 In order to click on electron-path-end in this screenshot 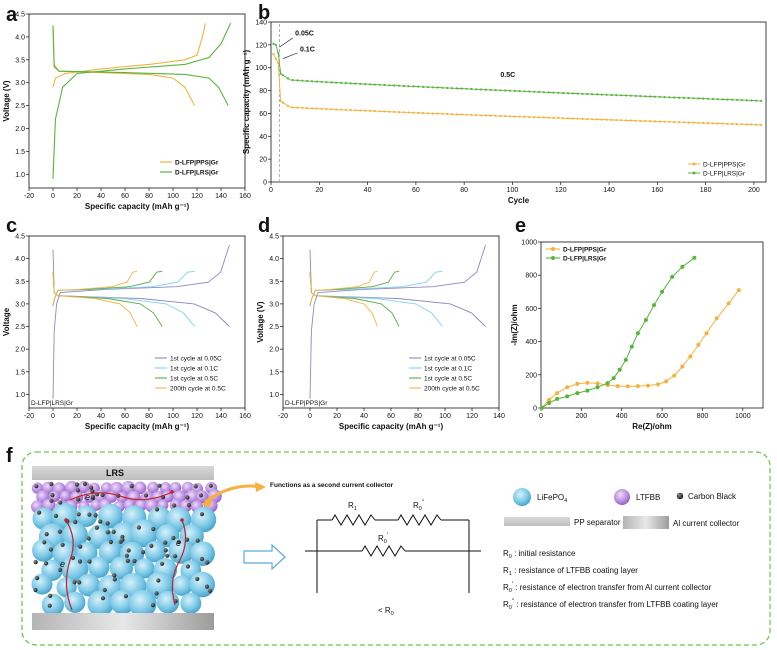, I will do `click(172, 492)`.